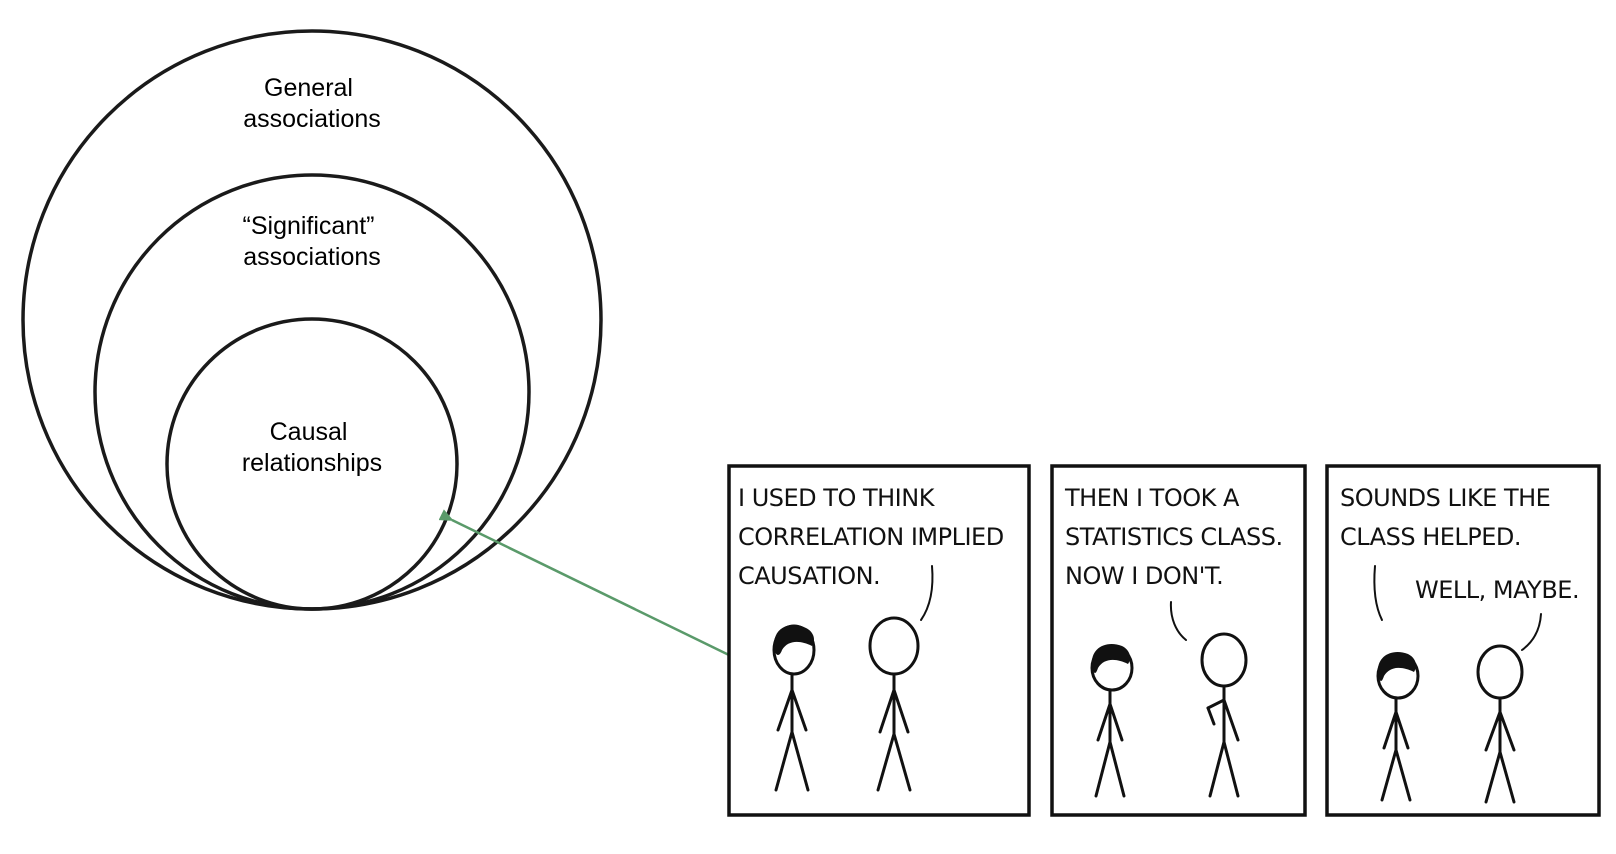 Image resolution: width=1616 pixels, height=854 pixels. What do you see at coordinates (585, 583) in the screenshot?
I see `connector-arrow` at bounding box center [585, 583].